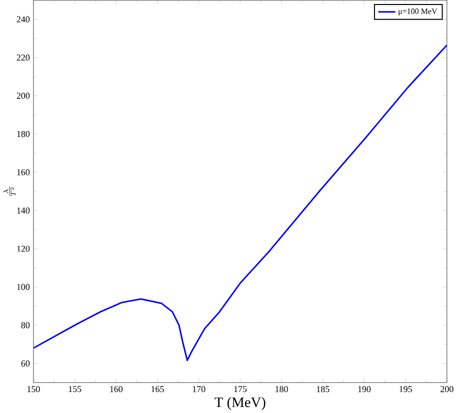  Describe the element at coordinates (406, 389) in the screenshot. I see `x-tick-label: 195` at that location.